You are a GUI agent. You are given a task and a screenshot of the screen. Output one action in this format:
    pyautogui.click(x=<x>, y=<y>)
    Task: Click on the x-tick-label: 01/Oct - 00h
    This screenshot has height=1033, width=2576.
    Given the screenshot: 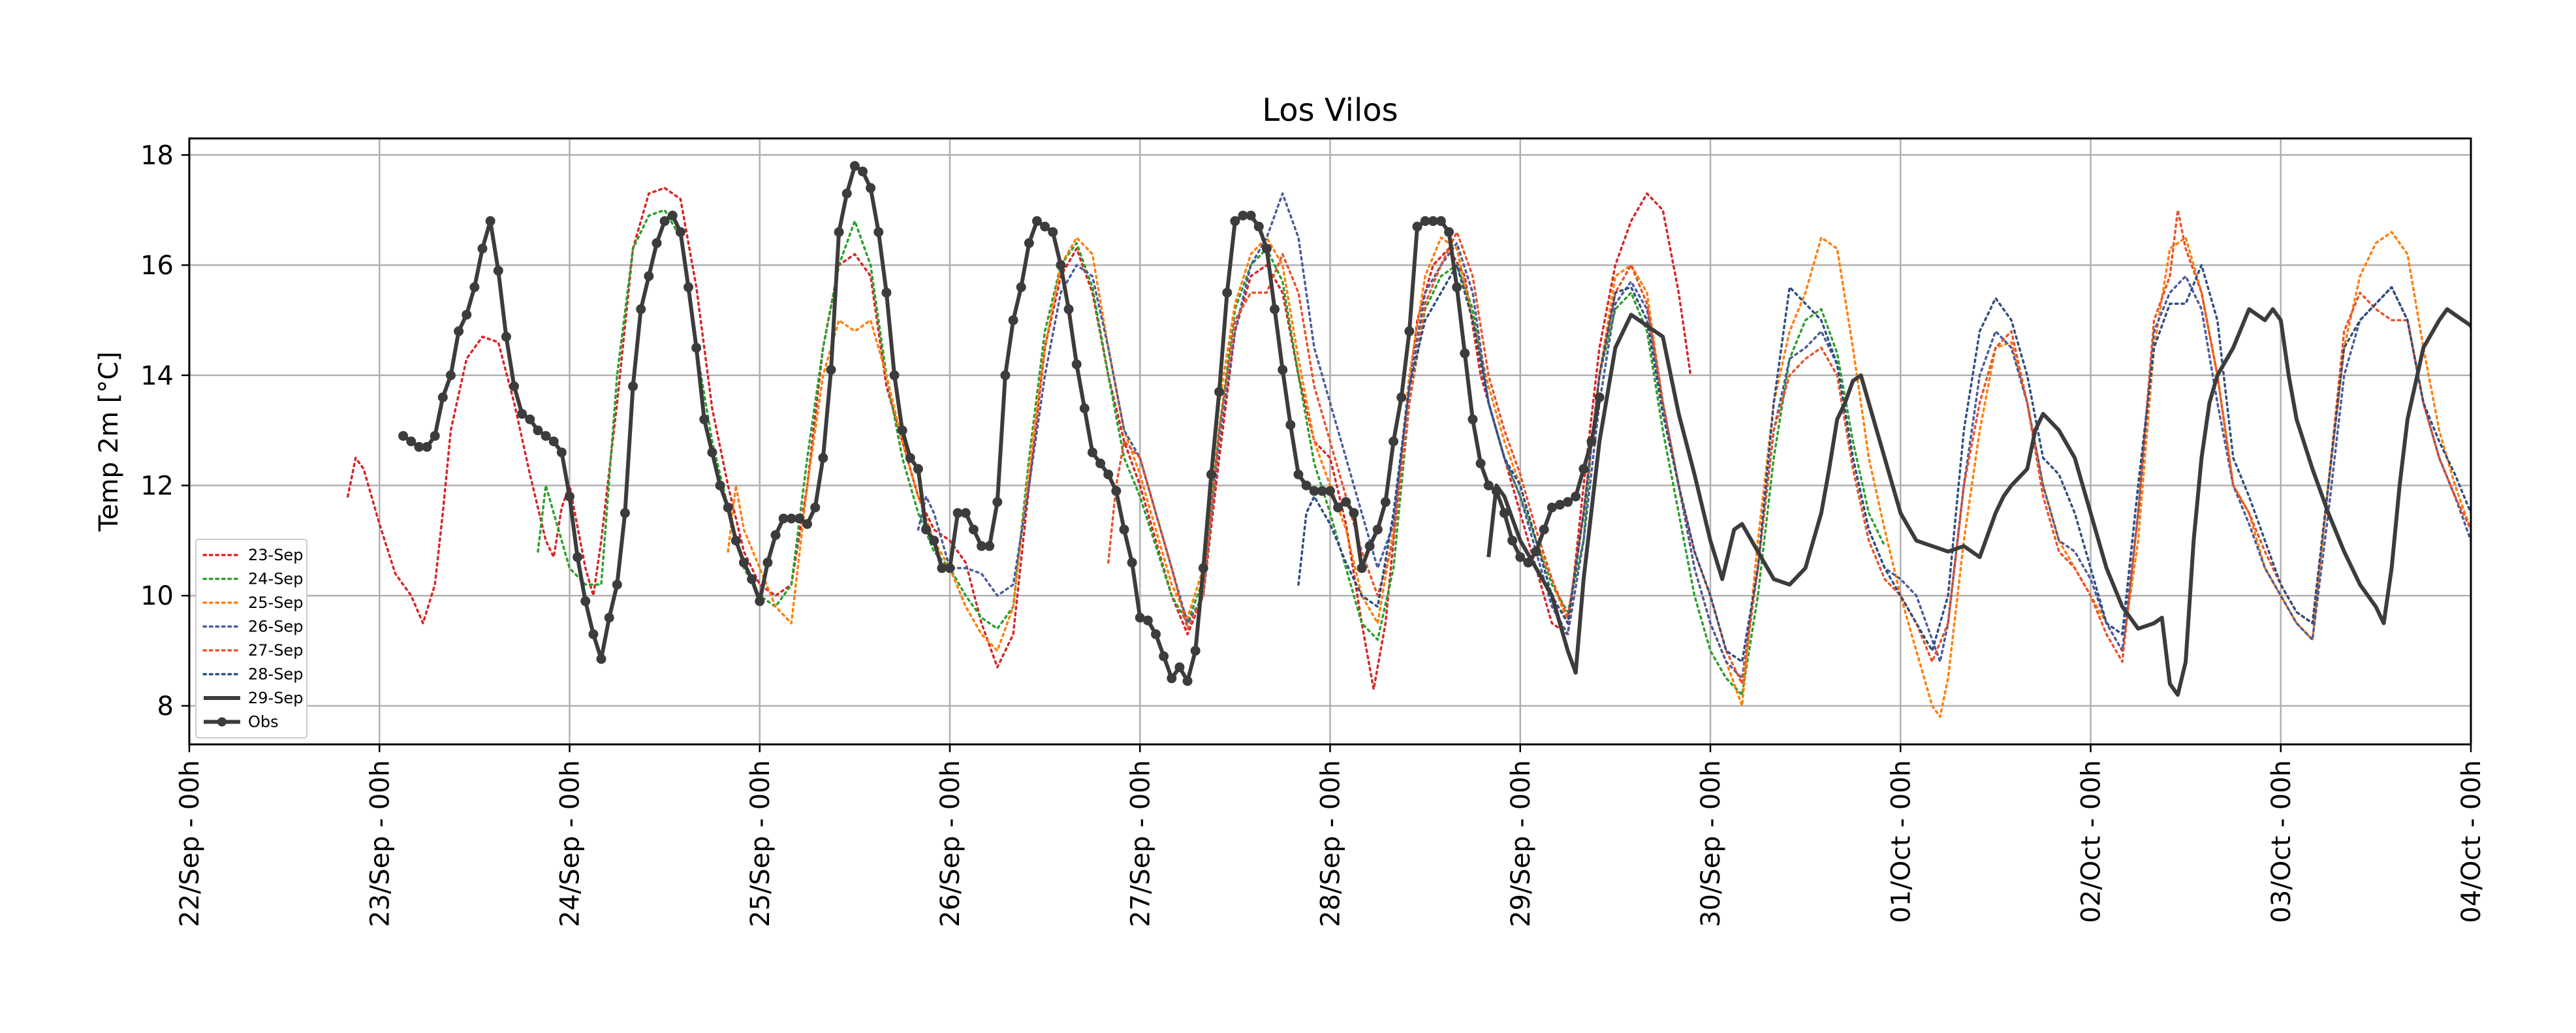 What is the action you would take?
    pyautogui.click(x=1901, y=841)
    